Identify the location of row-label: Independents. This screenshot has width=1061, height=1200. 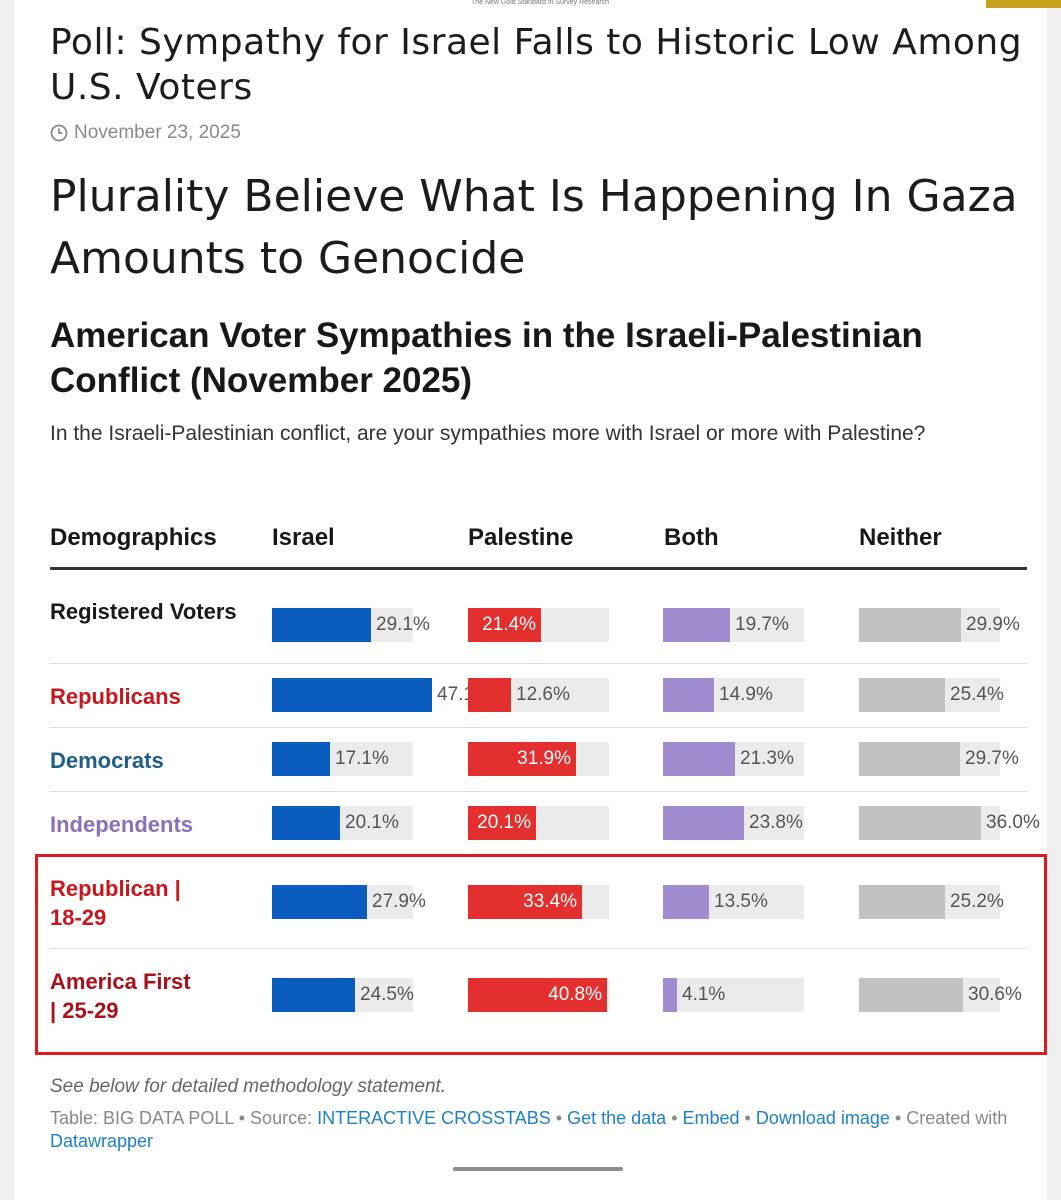
(122, 824).